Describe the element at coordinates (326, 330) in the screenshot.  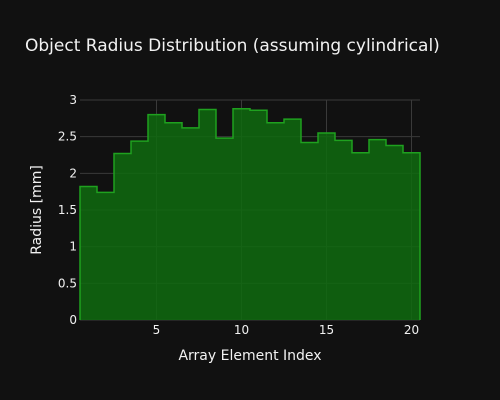
I see `x-tick-label: 15` at that location.